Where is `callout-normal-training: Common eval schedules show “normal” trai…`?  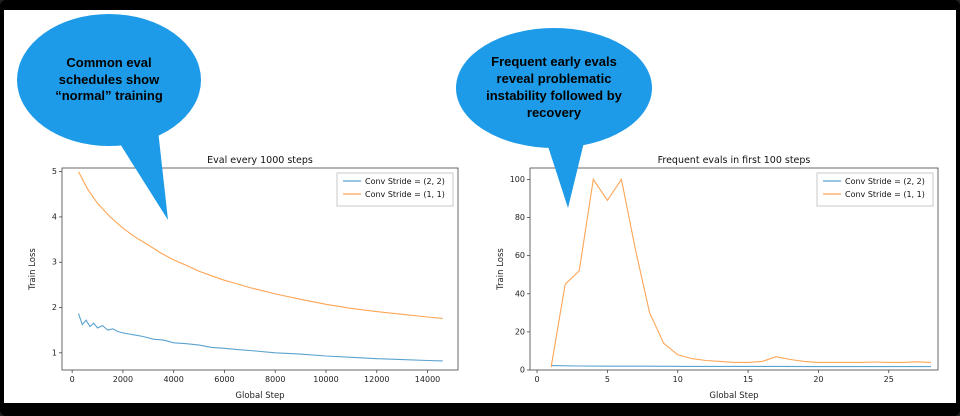 callout-normal-training: Common eval schedules show “normal” trai… is located at coordinates (134, 125).